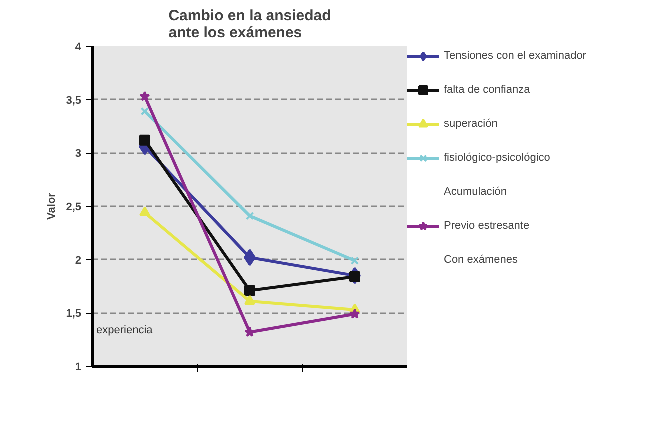 The width and height of the screenshot is (653, 427). Describe the element at coordinates (78, 260) in the screenshot. I see `y-tick-label: 2` at that location.